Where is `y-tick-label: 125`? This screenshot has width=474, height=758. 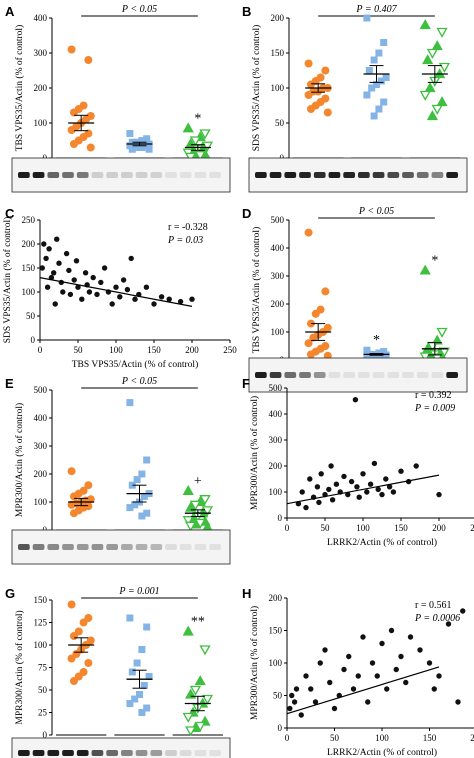
y-tick-label: 125 is located at coordinates (41, 623).